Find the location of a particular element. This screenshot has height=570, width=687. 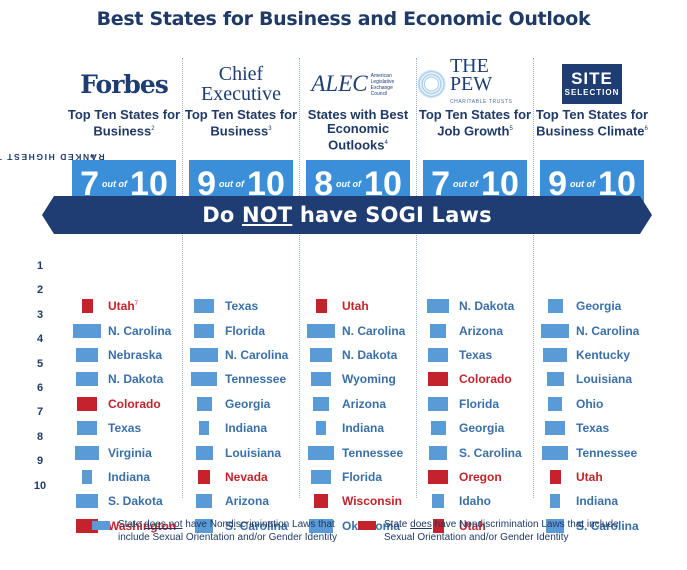

rank-number: 8 is located at coordinates (40, 436).